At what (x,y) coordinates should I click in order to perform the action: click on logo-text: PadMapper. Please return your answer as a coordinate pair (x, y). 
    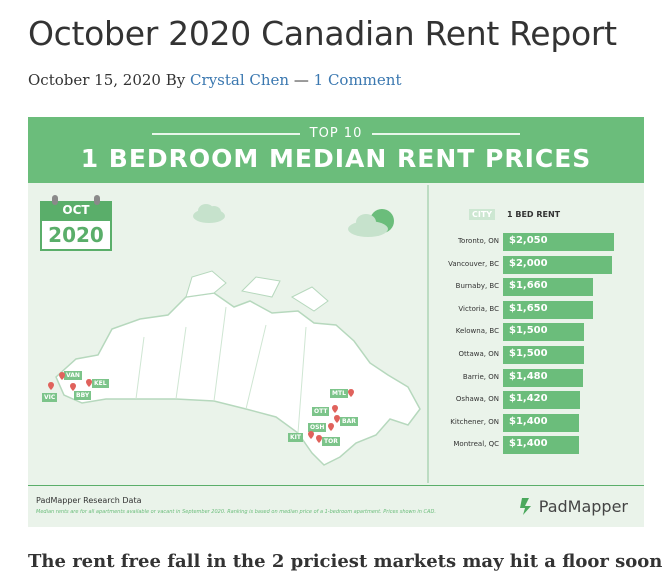
    Looking at the image, I should click on (583, 506).